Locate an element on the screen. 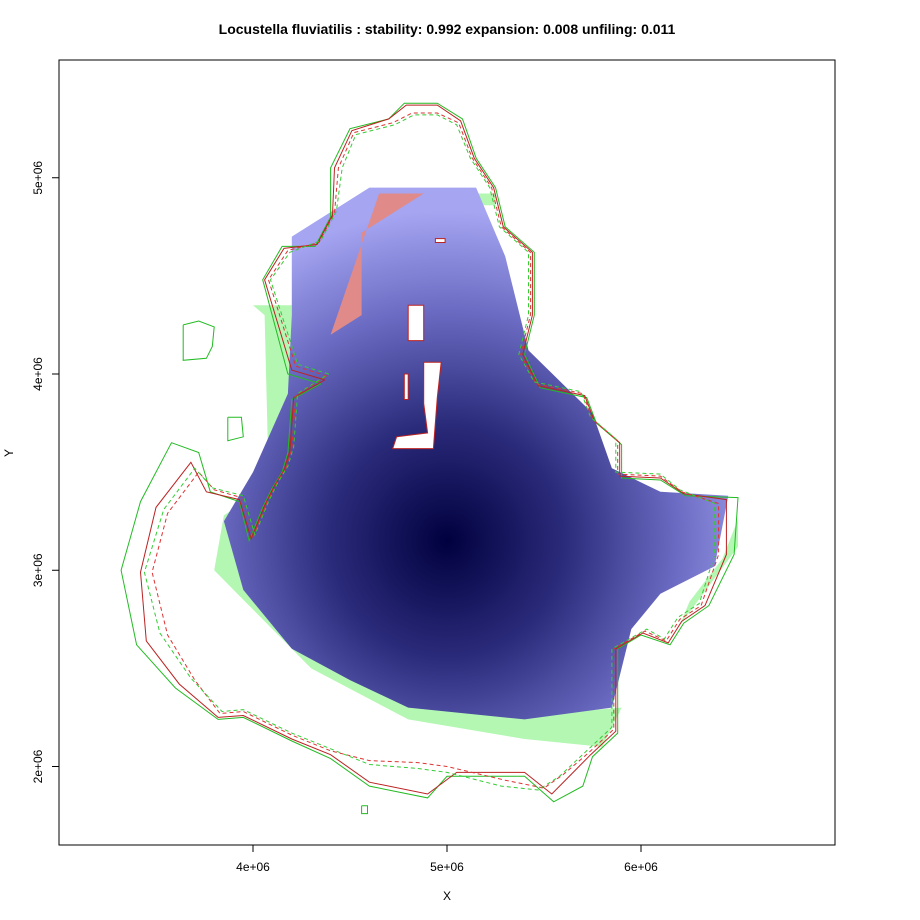 This screenshot has width=920, height=920. y-tick-label: 2e+06 is located at coordinates (38, 766).